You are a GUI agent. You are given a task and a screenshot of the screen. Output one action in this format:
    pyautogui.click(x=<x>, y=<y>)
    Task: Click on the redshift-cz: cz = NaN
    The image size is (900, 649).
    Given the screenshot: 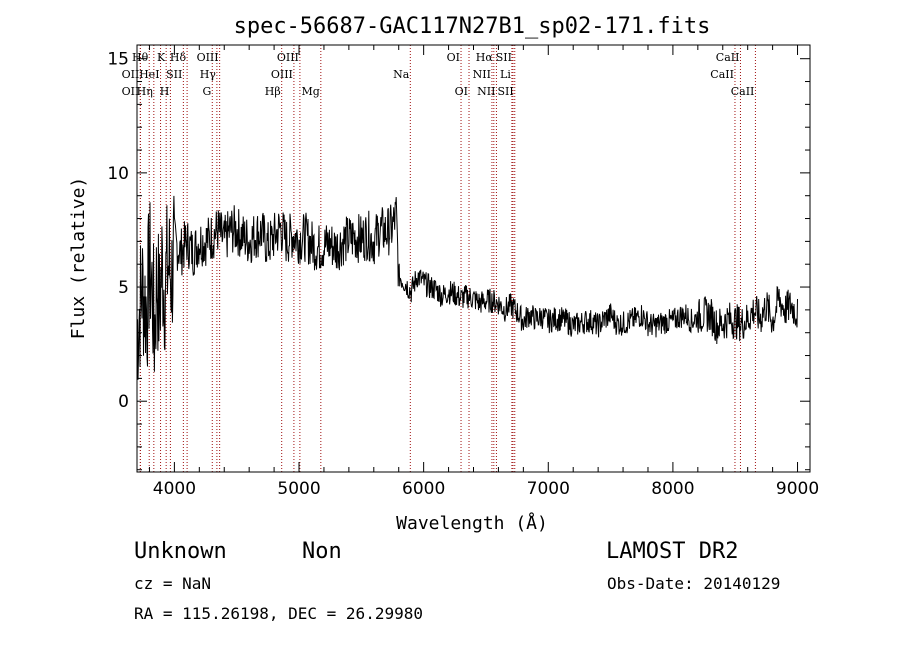 What is the action you would take?
    pyautogui.click(x=173, y=583)
    